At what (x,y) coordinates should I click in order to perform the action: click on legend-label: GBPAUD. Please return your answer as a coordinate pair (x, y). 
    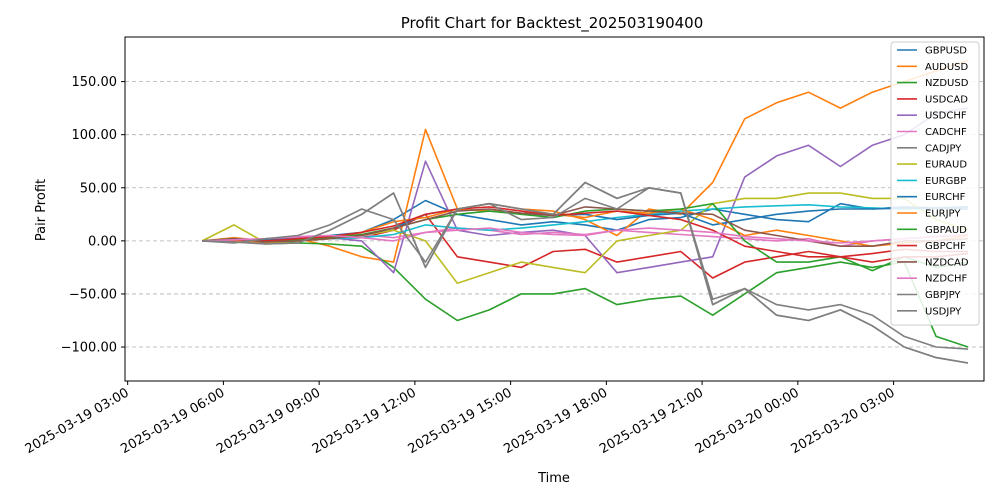
    Looking at the image, I should click on (946, 230).